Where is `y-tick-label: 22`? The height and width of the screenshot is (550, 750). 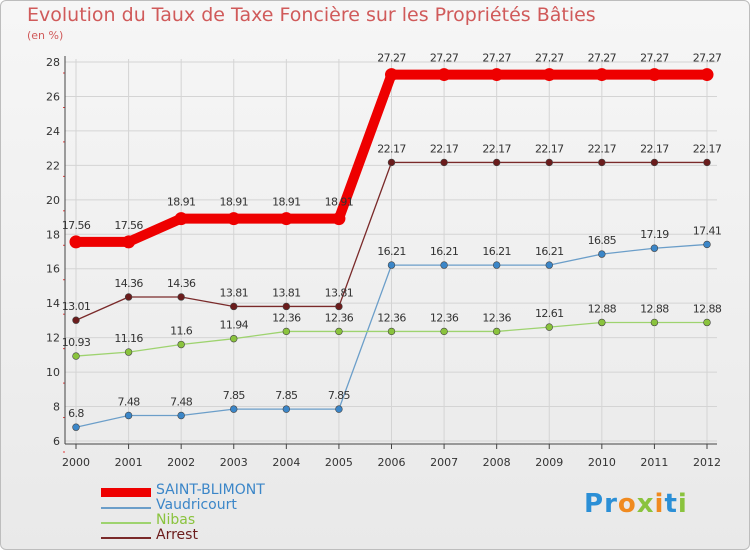 y-tick-label: 22 is located at coordinates (53, 165).